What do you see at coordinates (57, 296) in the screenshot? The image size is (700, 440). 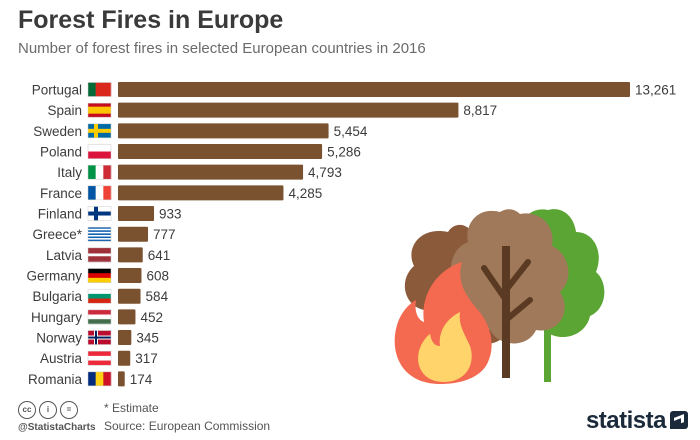 I see `category-label-bulgaria: Bulgaria` at bounding box center [57, 296].